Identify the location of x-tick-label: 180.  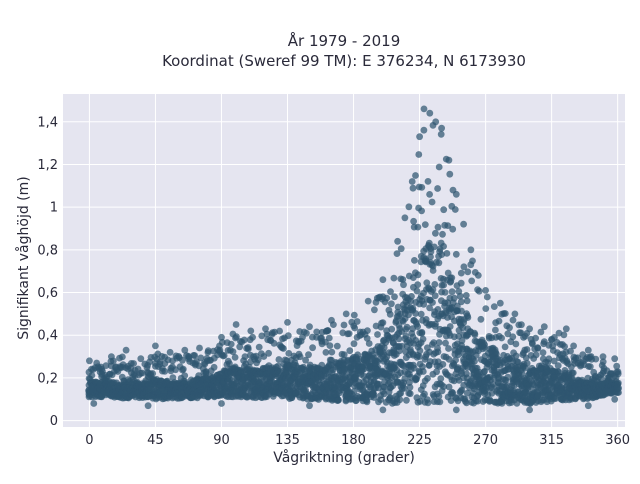
(353, 440).